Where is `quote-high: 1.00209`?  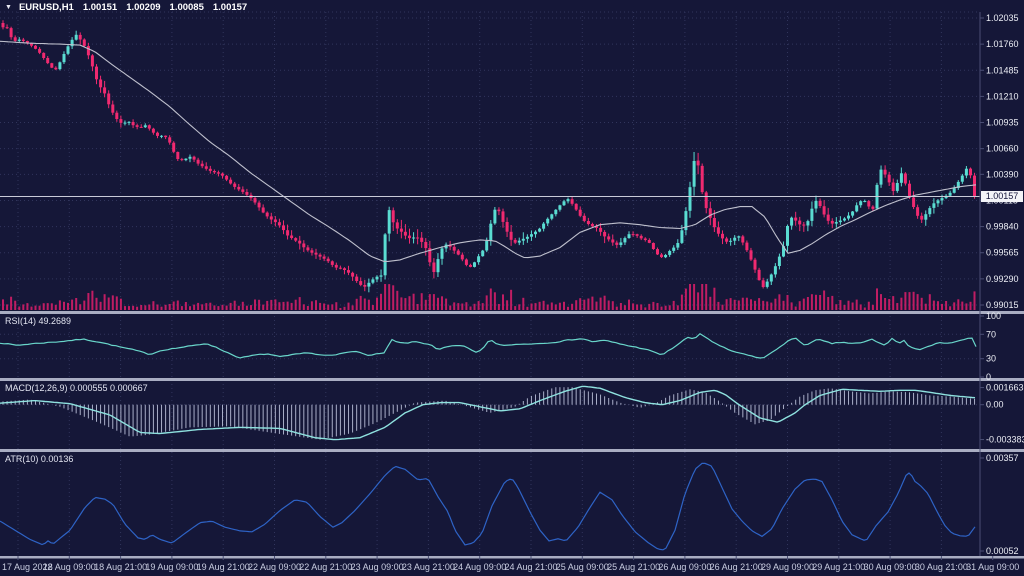
quote-high: 1.00209 is located at coordinates (143, 7).